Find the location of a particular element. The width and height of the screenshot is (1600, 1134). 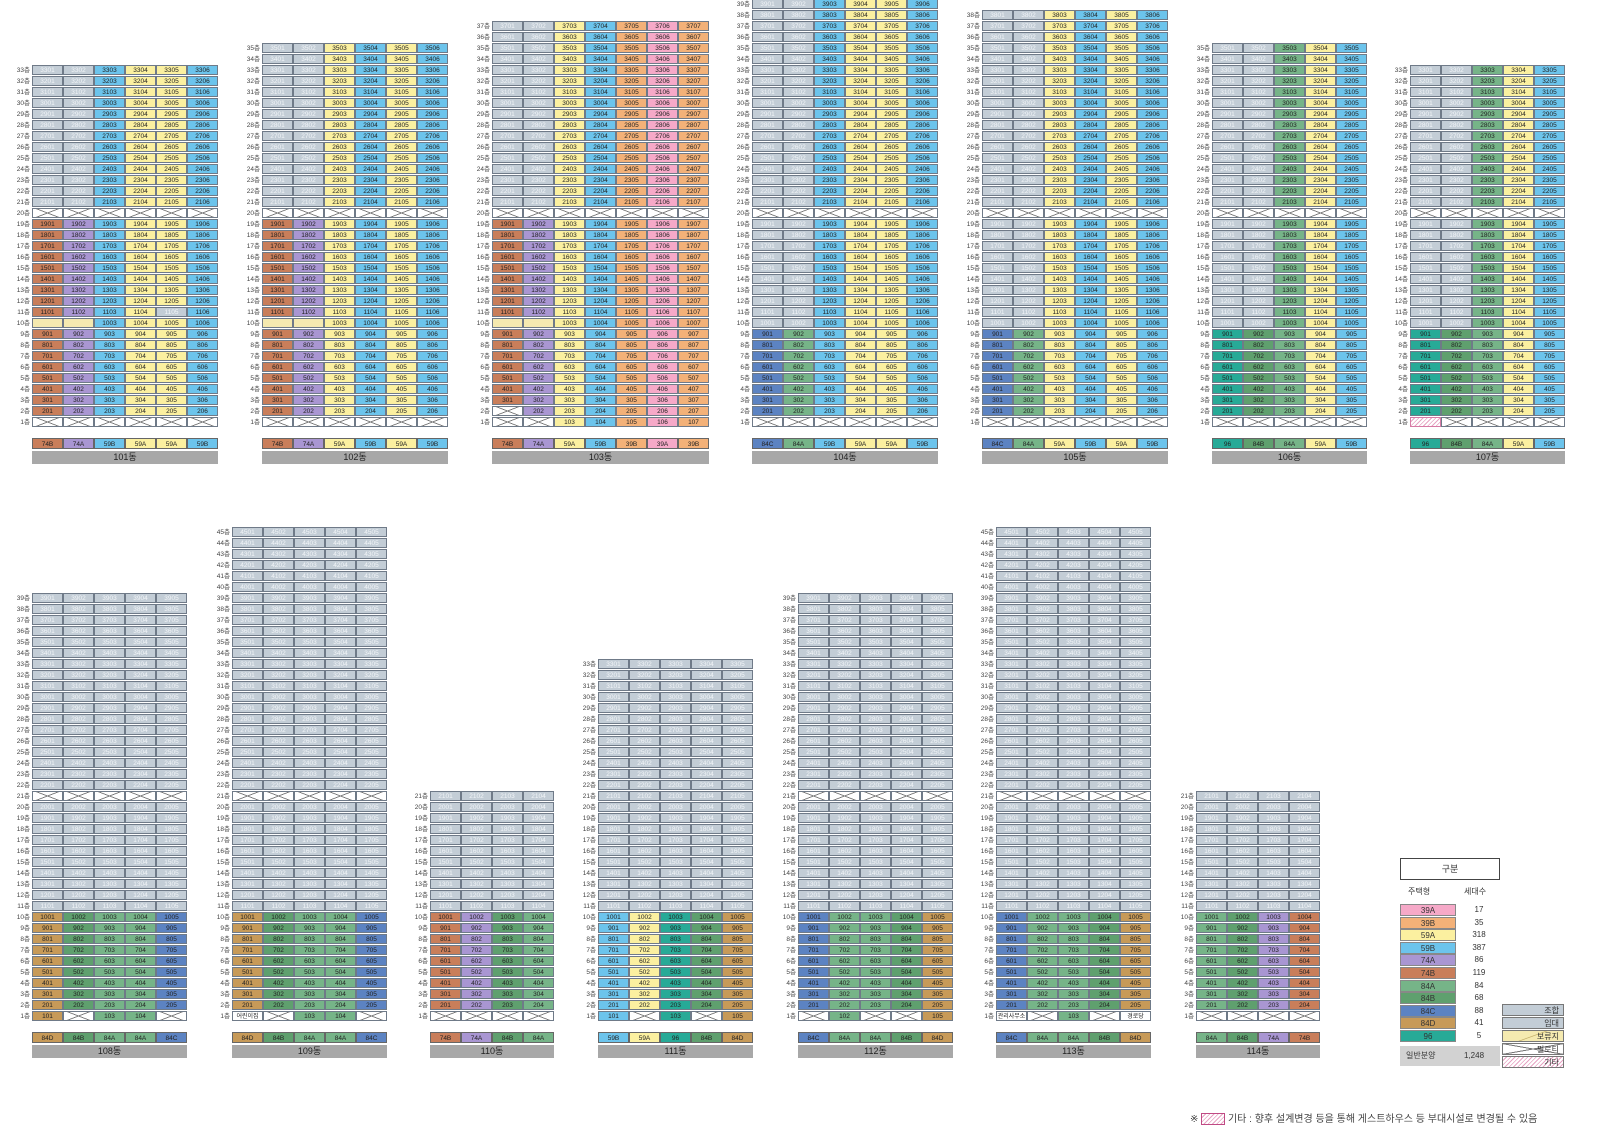

unit-cell: 203 is located at coordinates (829, 411).